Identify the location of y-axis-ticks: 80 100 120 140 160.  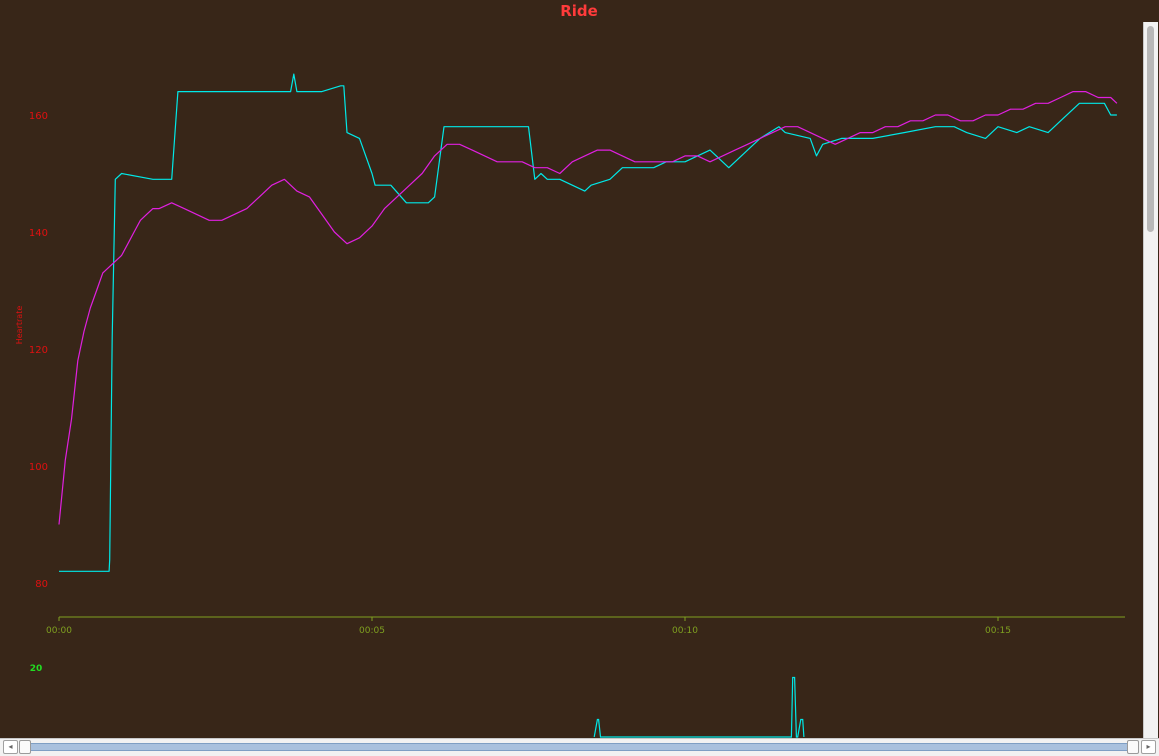
(38, 350).